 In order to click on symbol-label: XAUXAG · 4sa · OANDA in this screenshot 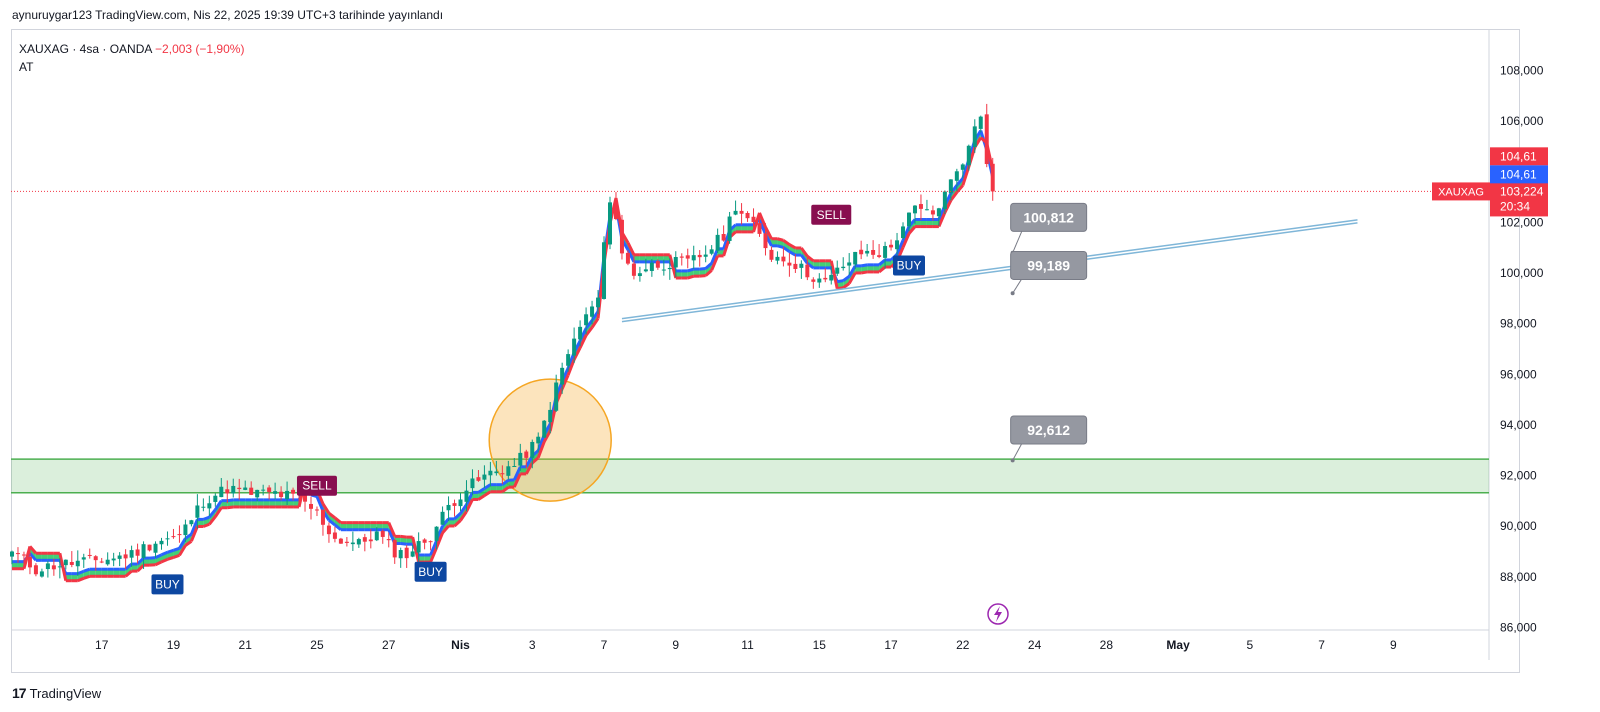, I will do `click(85, 49)`.